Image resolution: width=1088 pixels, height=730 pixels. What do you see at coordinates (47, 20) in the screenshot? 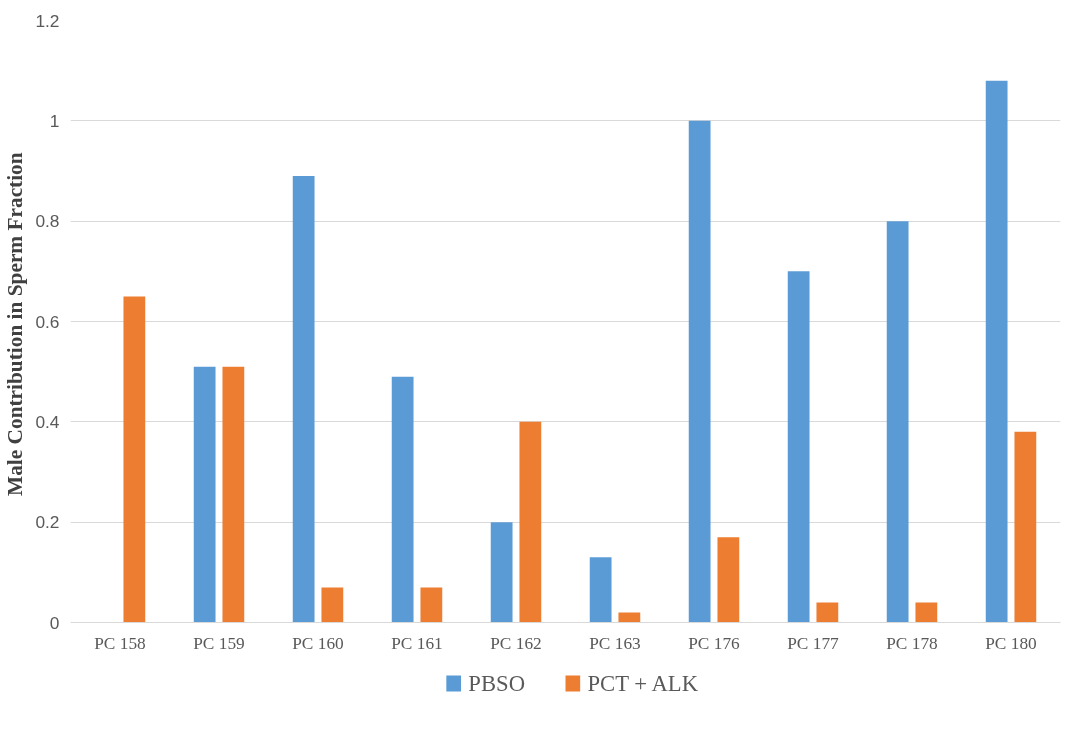
I see `y-tick-label: 1.2` at bounding box center [47, 20].